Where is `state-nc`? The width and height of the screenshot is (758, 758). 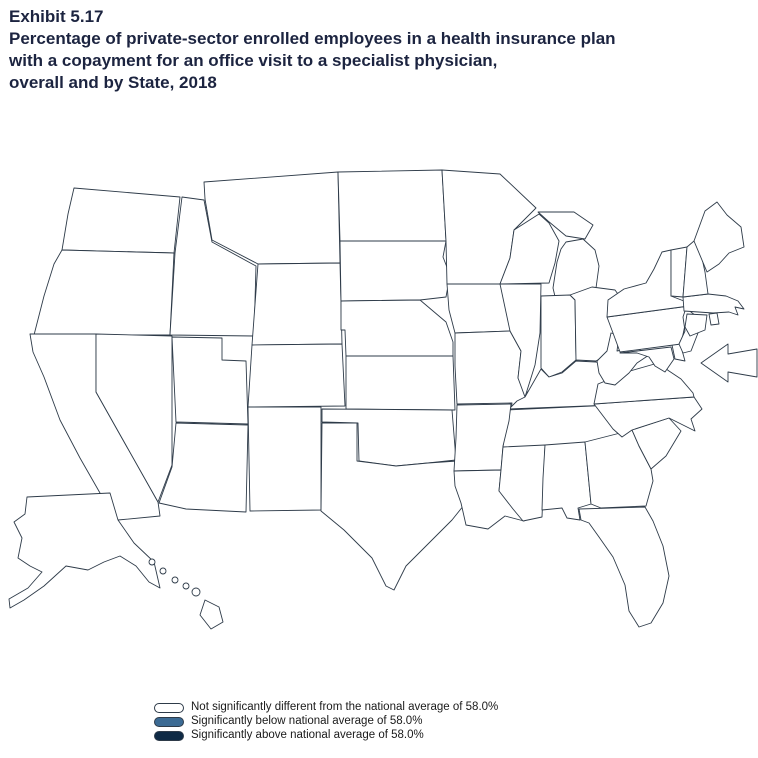
state-nc is located at coordinates (648, 417).